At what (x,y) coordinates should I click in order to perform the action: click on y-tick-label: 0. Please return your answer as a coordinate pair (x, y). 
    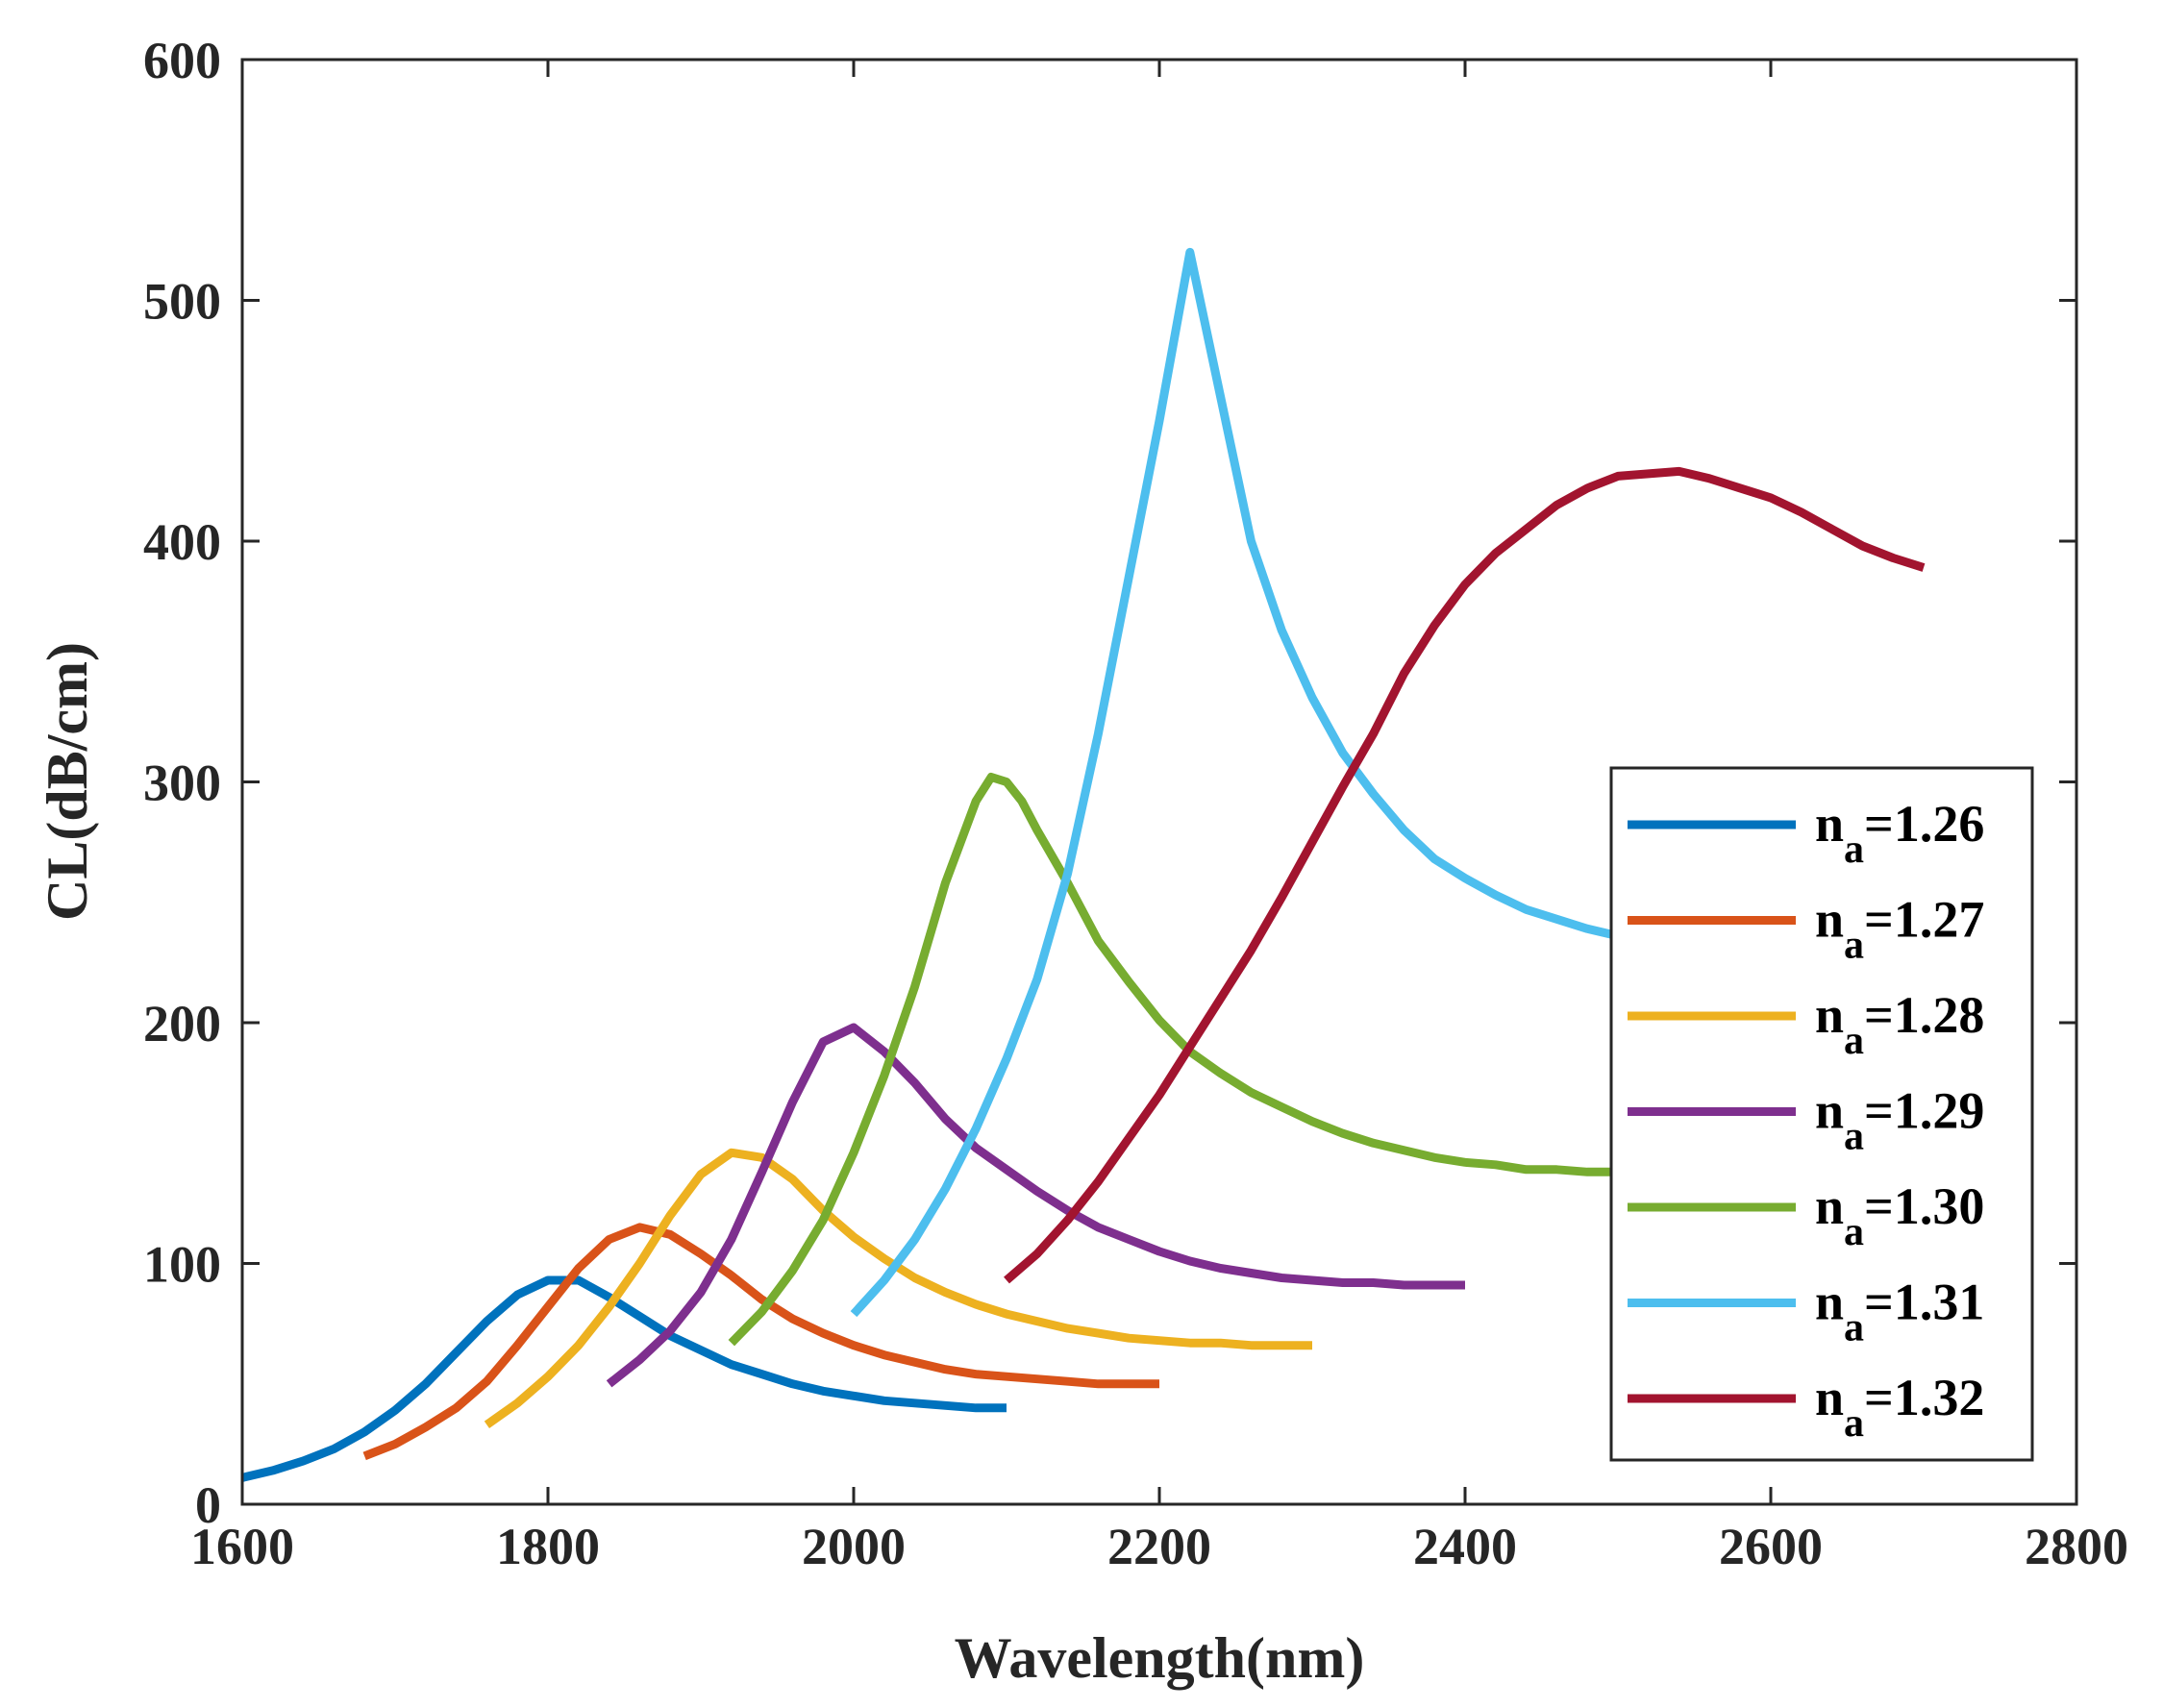
    Looking at the image, I should click on (208, 1505).